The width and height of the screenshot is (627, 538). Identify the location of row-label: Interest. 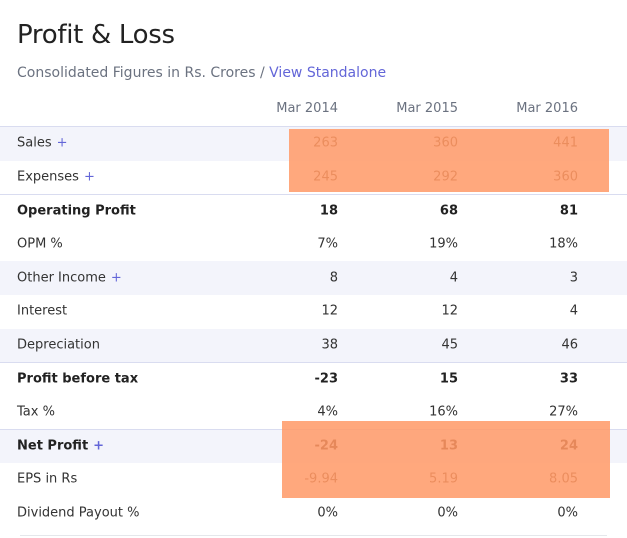
(42, 311).